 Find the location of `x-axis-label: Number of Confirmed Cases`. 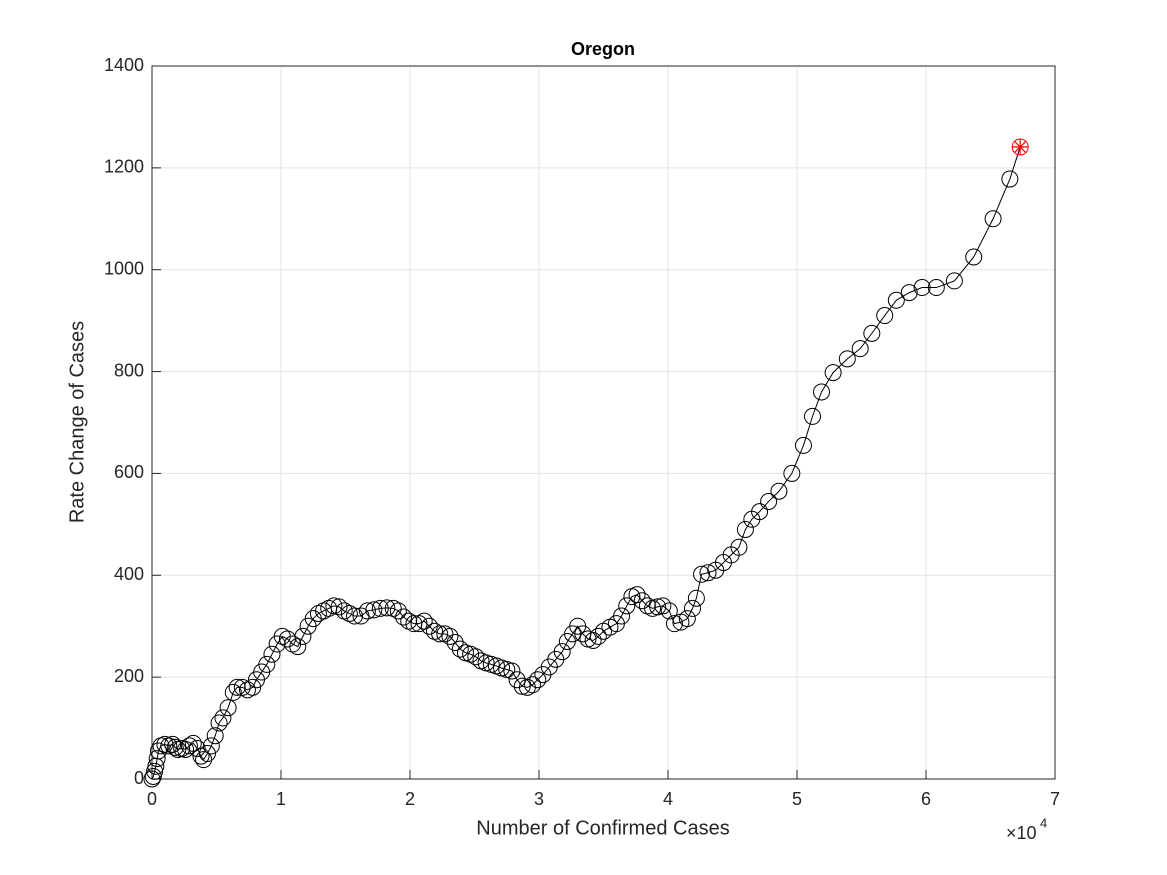

x-axis-label: Number of Confirmed Cases is located at coordinates (602, 828).